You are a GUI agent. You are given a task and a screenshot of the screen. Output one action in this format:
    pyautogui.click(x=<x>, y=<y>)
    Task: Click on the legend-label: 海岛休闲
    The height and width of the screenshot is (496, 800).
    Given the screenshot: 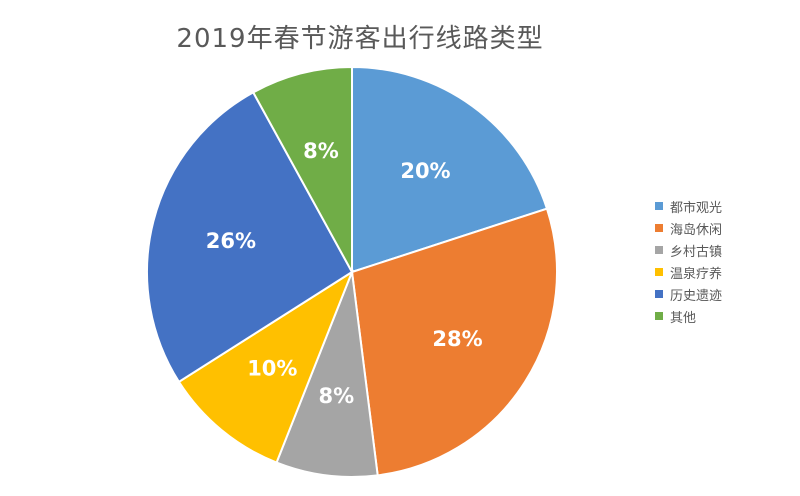 What is the action you would take?
    pyautogui.click(x=696, y=230)
    